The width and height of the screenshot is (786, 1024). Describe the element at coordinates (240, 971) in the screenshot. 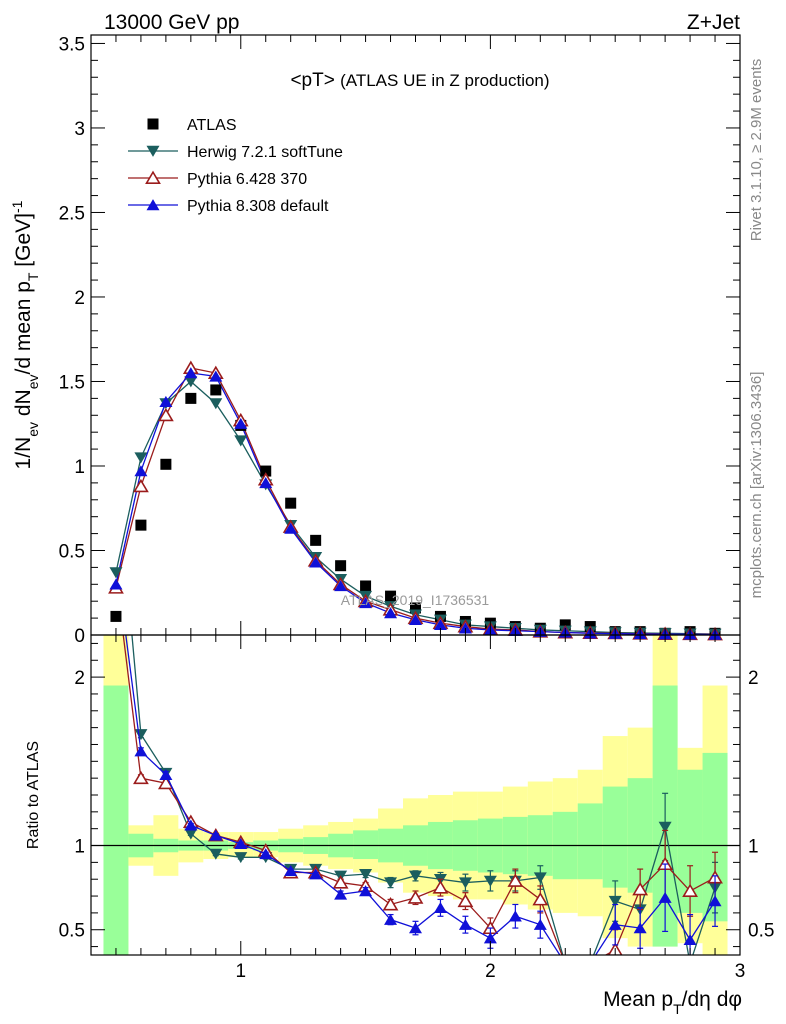

I see `x-tick-label: 1` at that location.